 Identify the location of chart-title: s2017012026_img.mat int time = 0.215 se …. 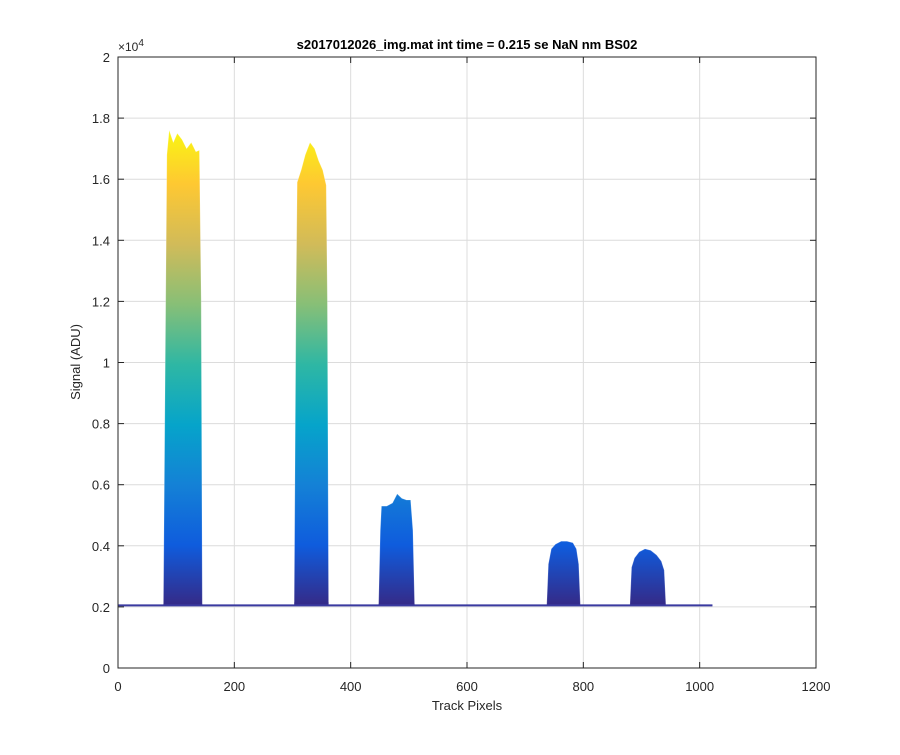
(467, 44).